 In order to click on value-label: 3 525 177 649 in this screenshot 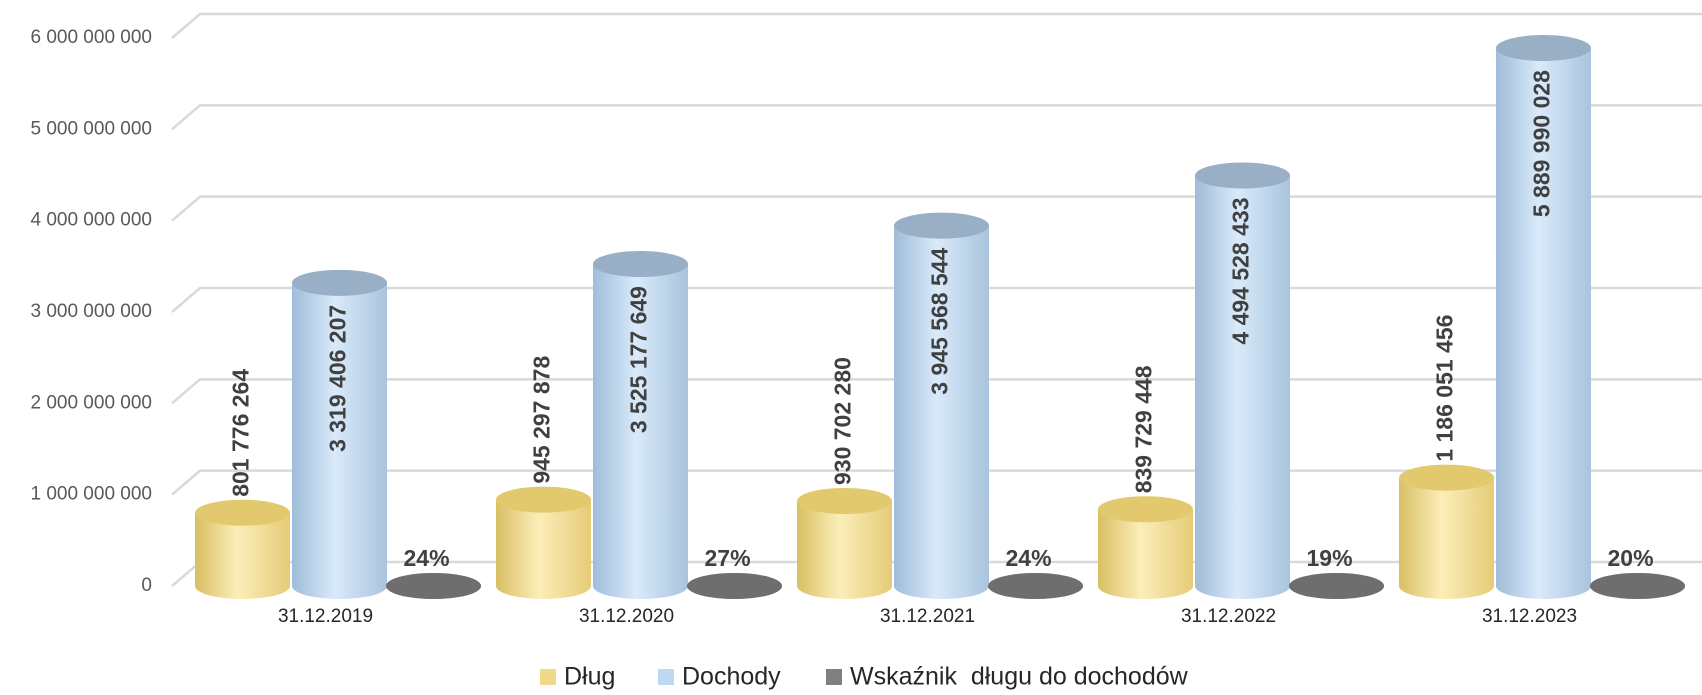, I will do `click(639, 359)`.